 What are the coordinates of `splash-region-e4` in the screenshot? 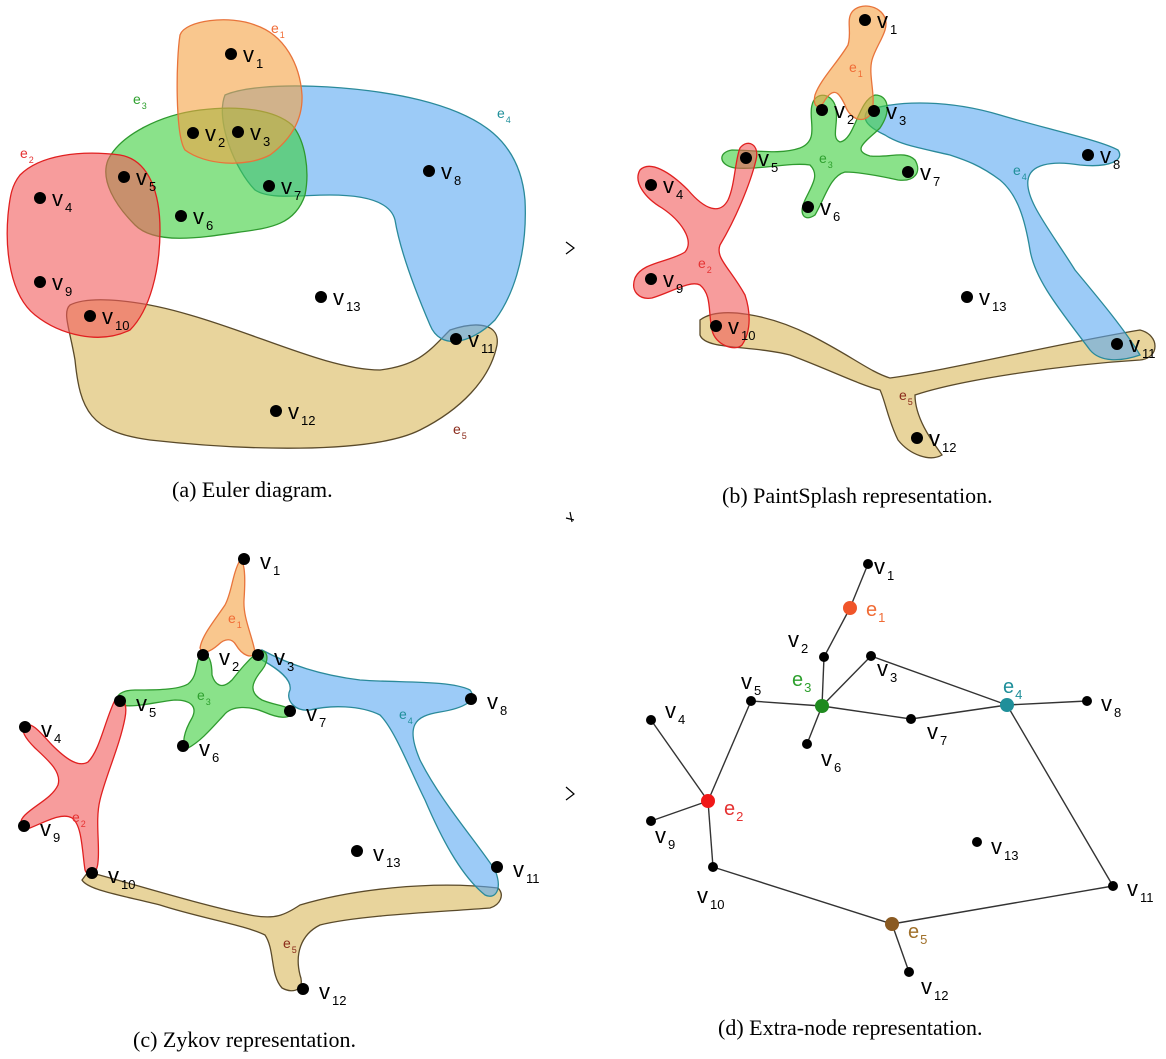 It's located at (1002, 231).